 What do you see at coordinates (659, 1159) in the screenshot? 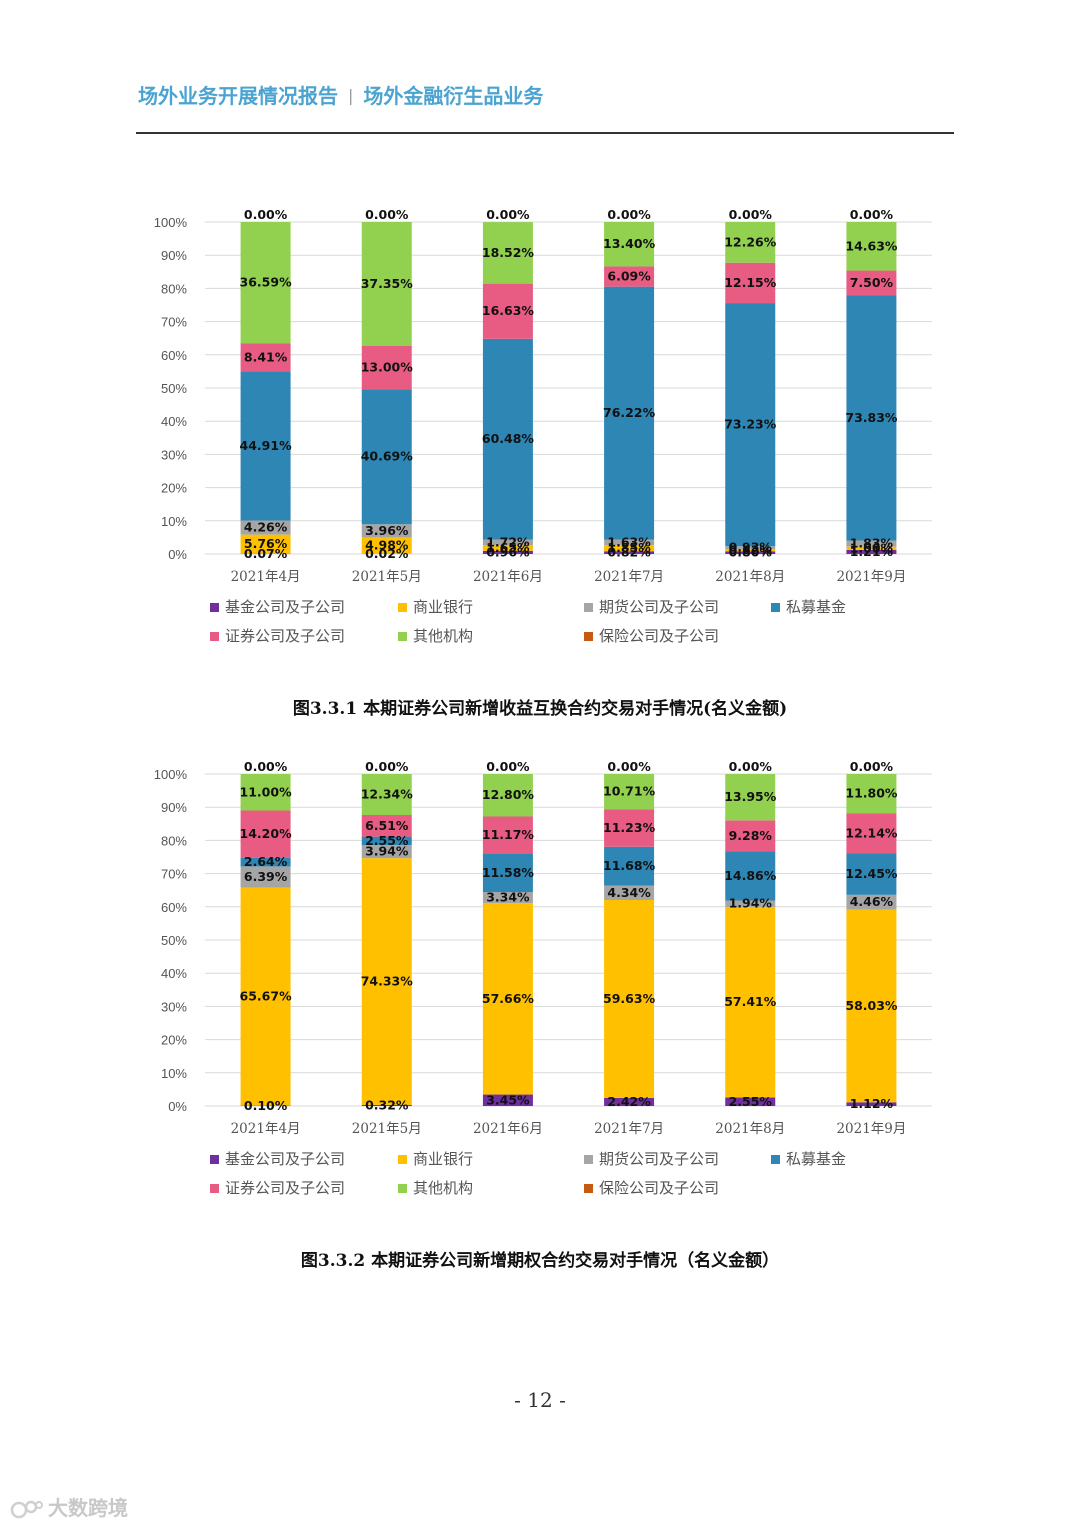
I see `legend-label: 期货公司及子公司` at bounding box center [659, 1159].